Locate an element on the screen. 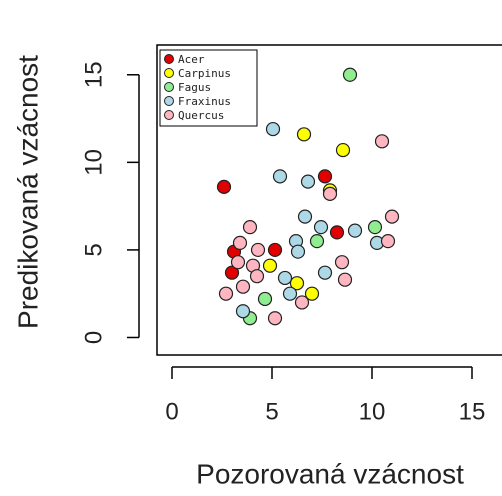  legend-label: Fraxinus is located at coordinates (204, 101).